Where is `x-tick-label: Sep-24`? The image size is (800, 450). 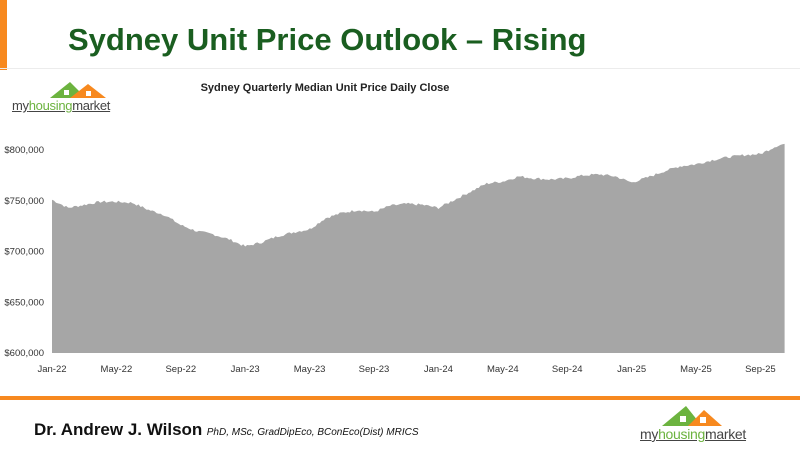
x-tick-label: Sep-24 is located at coordinates (567, 369).